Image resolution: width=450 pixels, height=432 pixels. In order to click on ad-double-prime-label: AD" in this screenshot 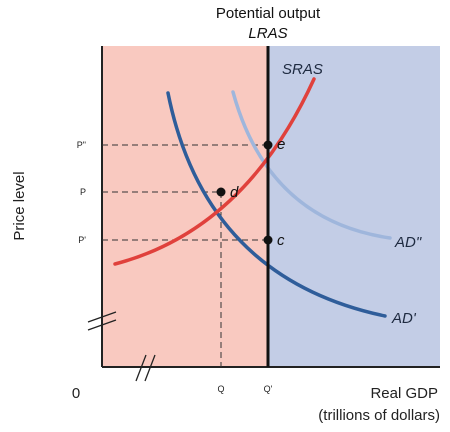, I will do `click(408, 242)`.